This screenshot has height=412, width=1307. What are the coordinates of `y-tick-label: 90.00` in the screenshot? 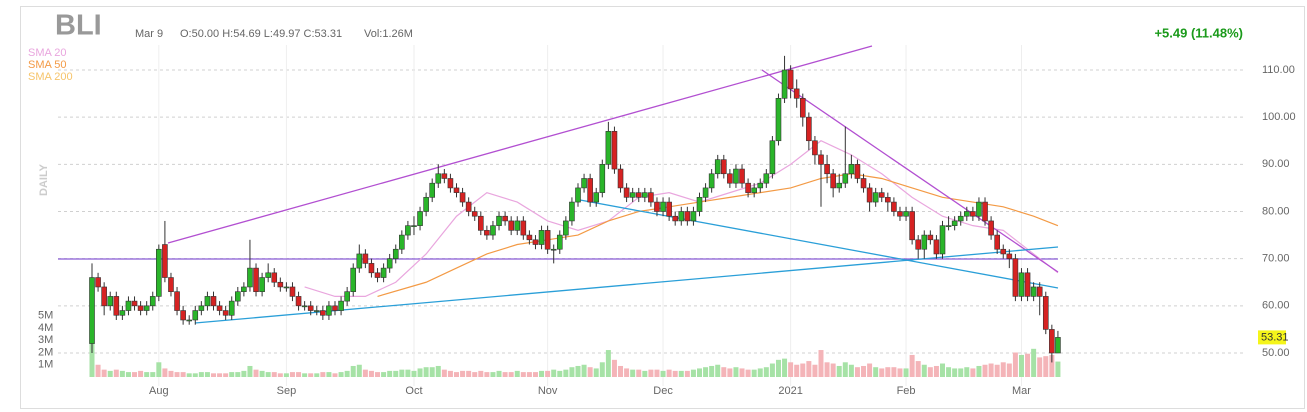 It's located at (1276, 164).